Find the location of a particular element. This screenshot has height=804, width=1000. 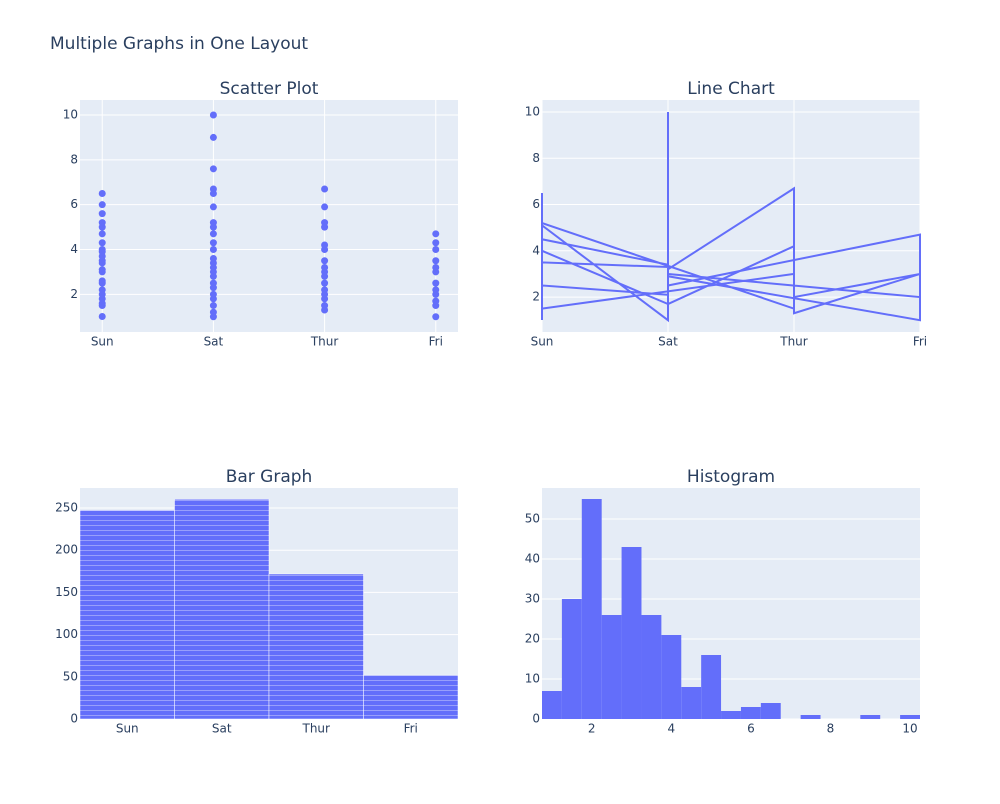

line-trace is located at coordinates (731, 217).